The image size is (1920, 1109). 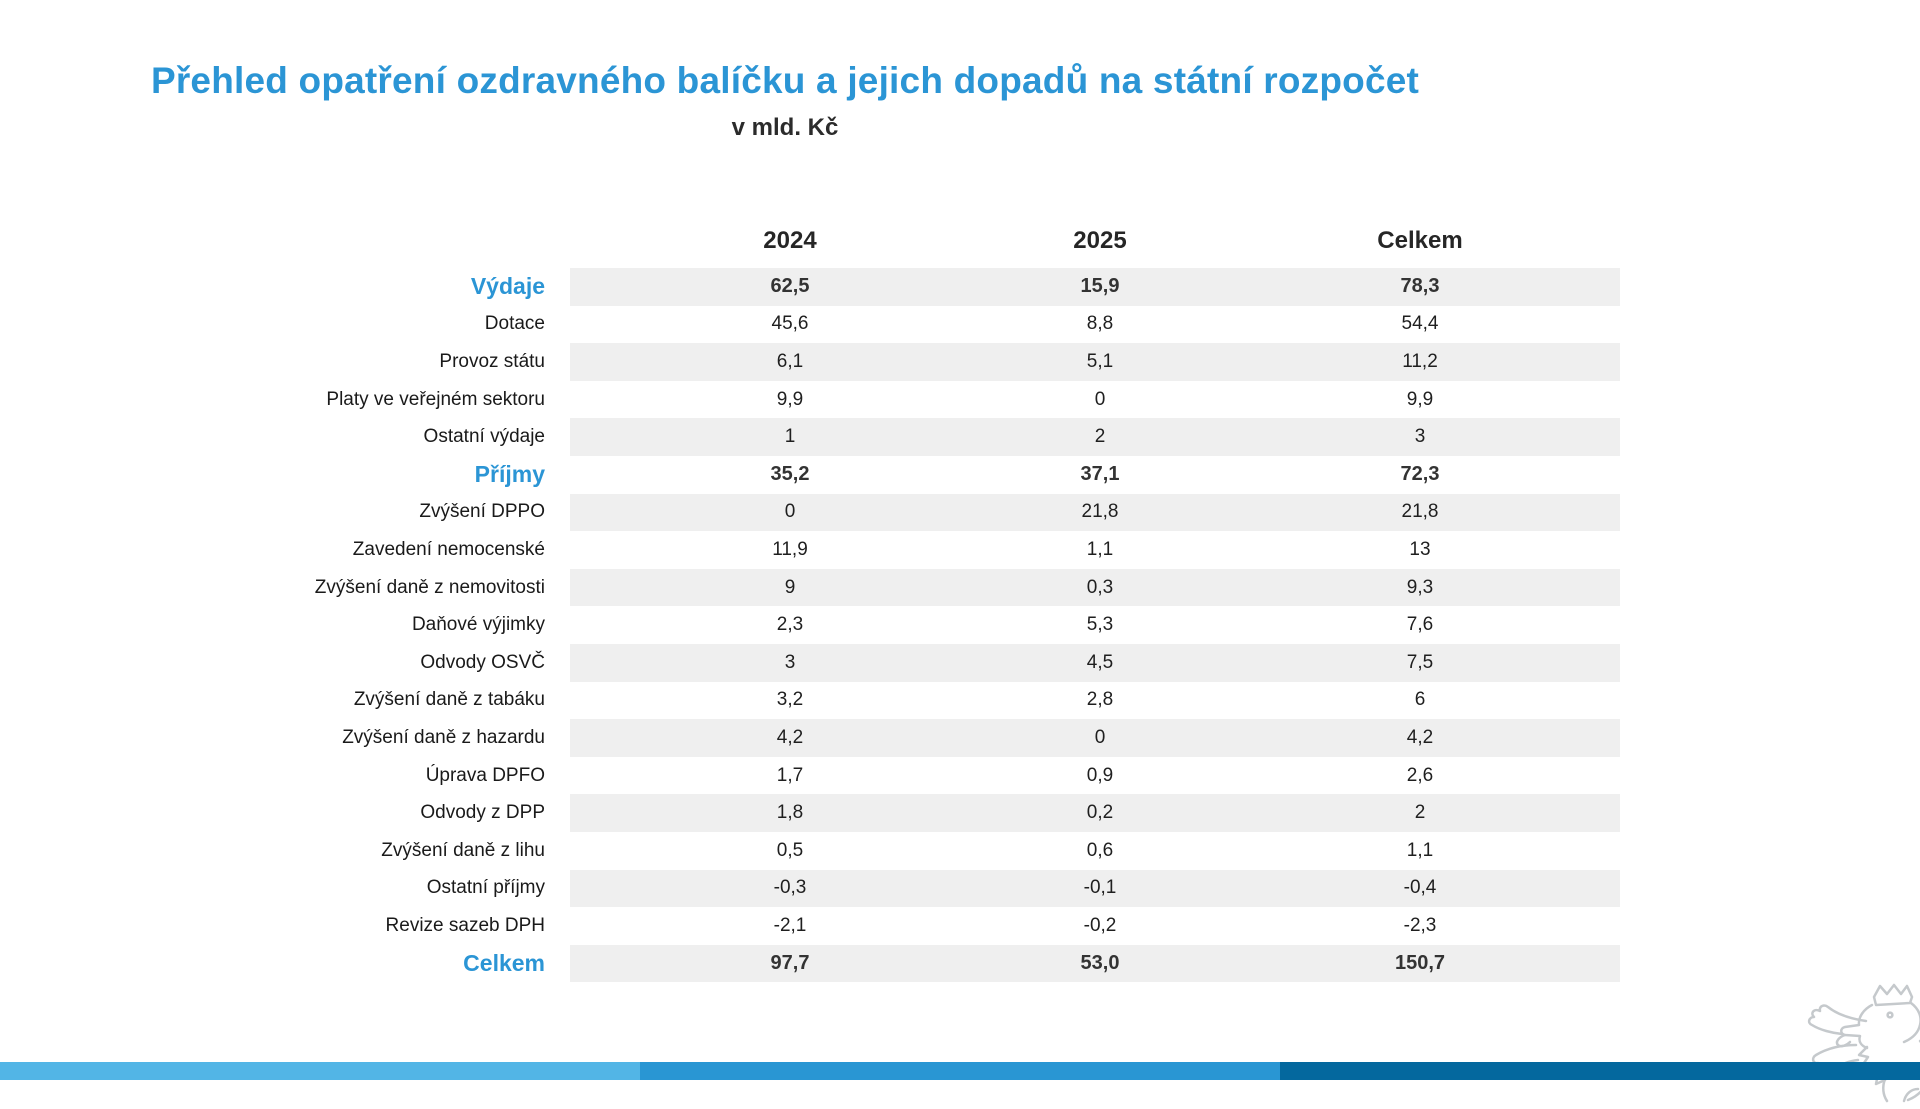 I want to click on table-row: Úprava DPFO 1,7 0,9 2,6, so click(x=810, y=776).